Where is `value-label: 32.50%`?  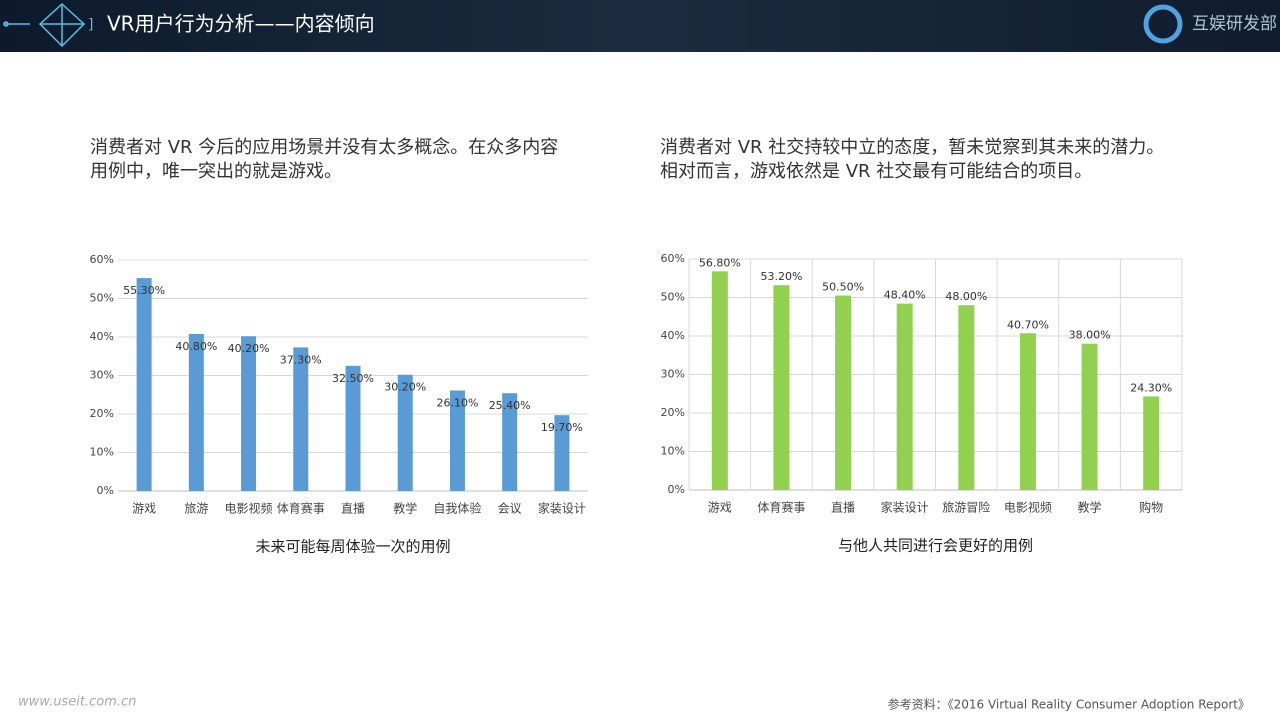 value-label: 32.50% is located at coordinates (353, 378).